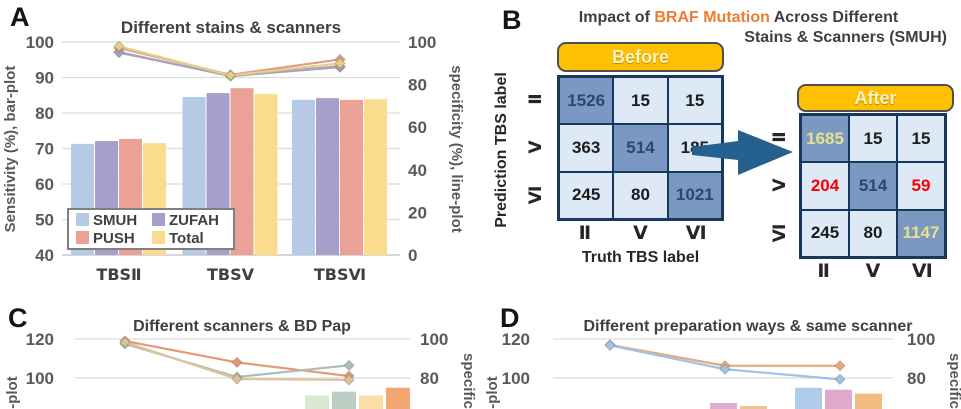  What do you see at coordinates (873, 139) in the screenshot?
I see `matrix-cell-after-r0c1: 15` at bounding box center [873, 139].